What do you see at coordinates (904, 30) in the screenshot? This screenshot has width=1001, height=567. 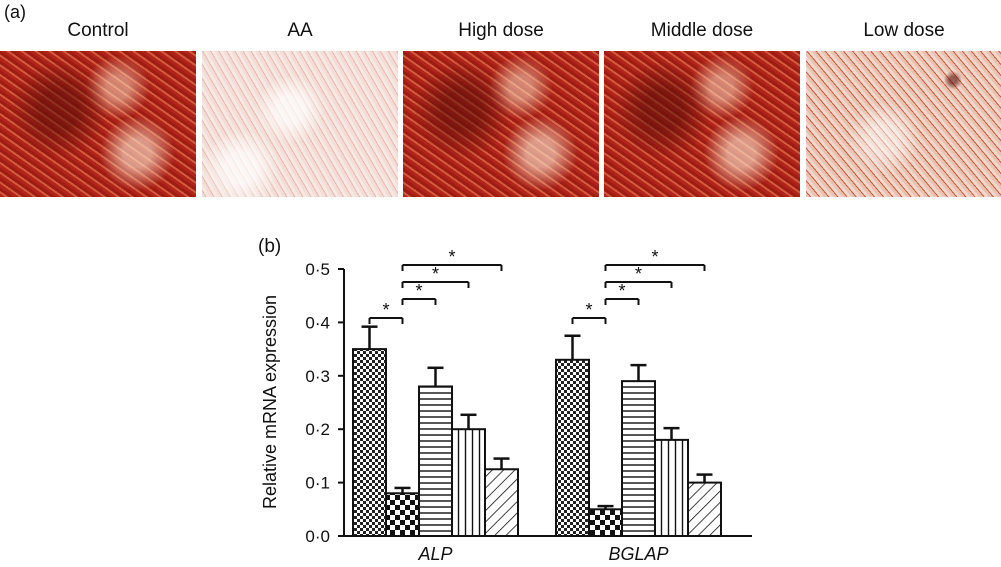 I see `micrograph-title-4: Low dose` at bounding box center [904, 30].